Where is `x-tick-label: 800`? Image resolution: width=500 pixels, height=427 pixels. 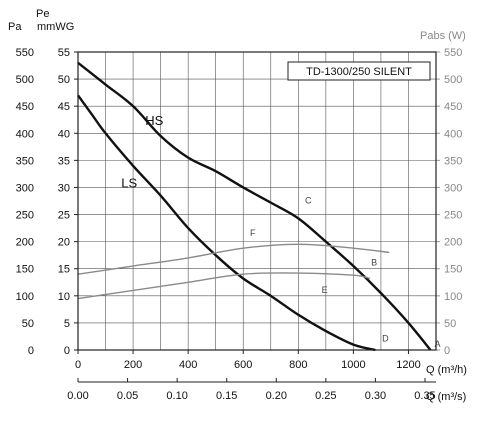 x-tick-label: 800 is located at coordinates (298, 365).